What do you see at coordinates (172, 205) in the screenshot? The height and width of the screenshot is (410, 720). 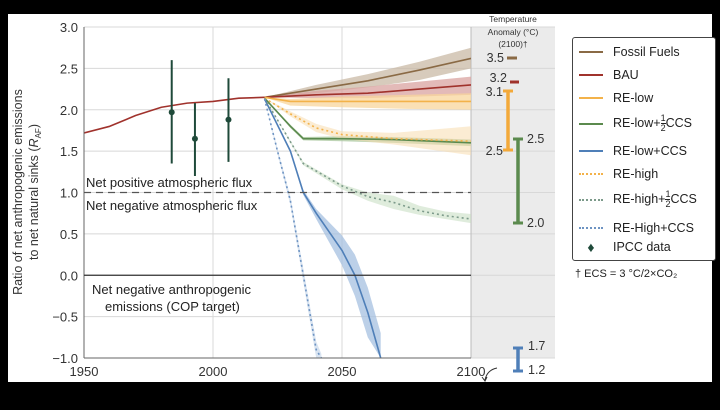 I see `annotation-negative-flux: Net negative atmospheric flux` at bounding box center [172, 205].